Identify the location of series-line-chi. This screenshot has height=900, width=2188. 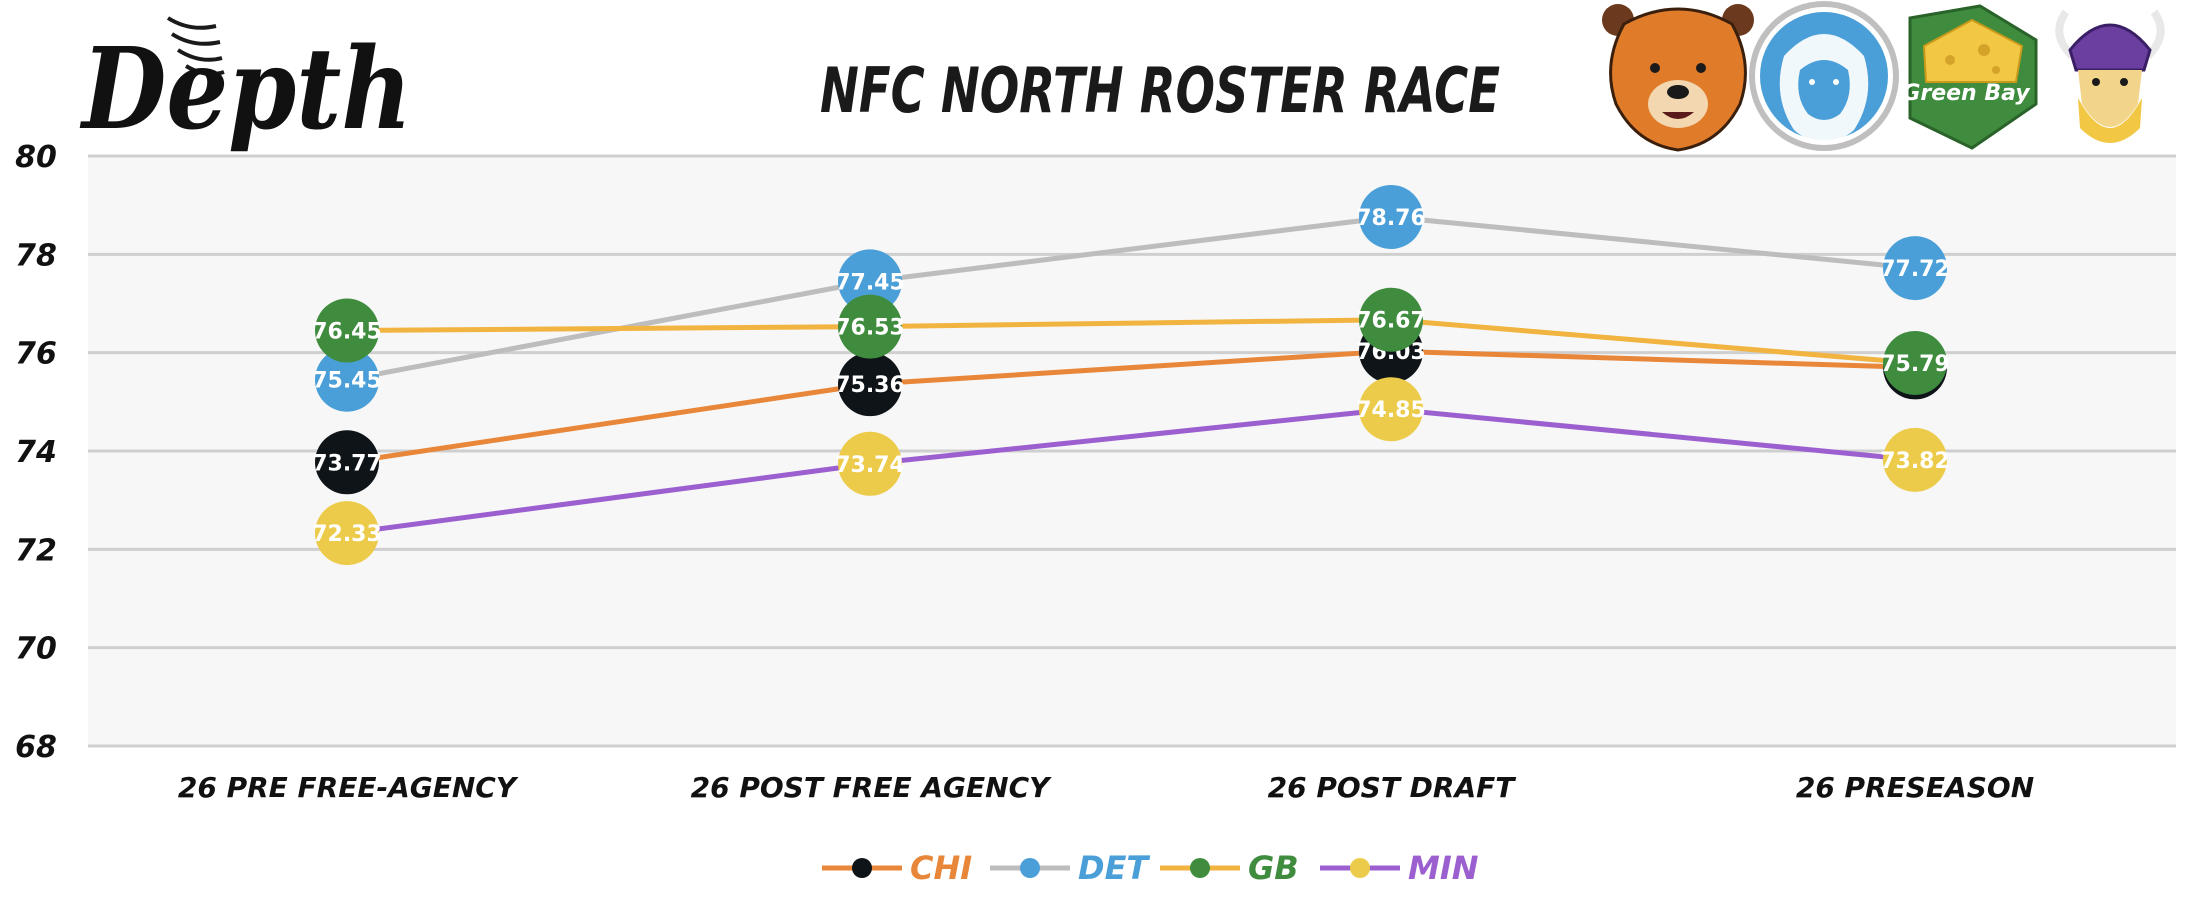
(1131, 406).